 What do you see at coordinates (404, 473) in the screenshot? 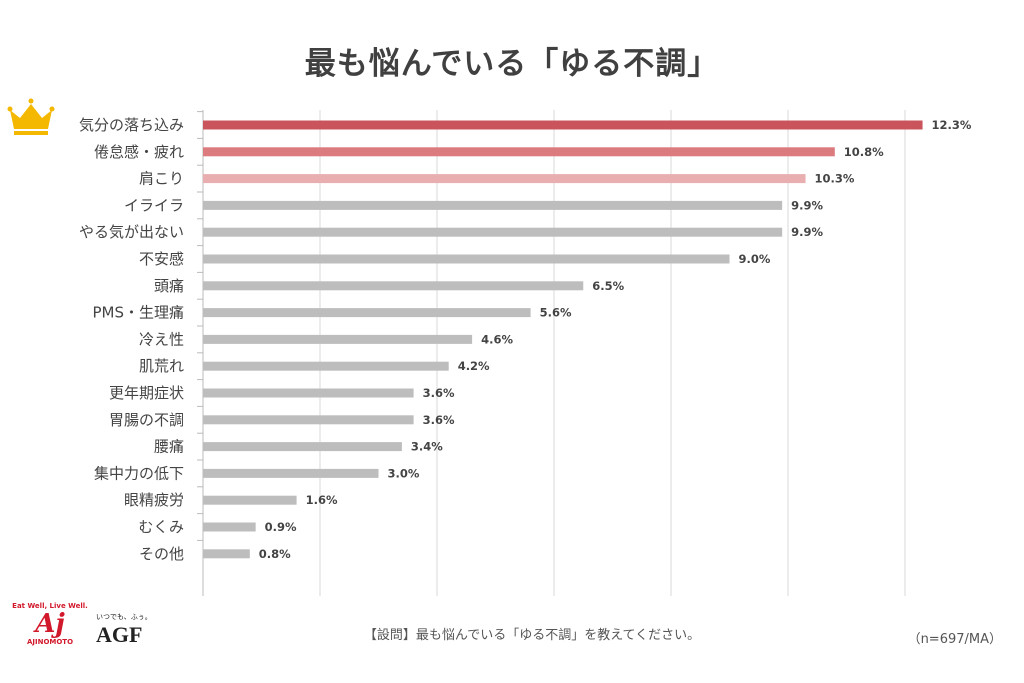
I see `data-label: 3.0%` at bounding box center [404, 473].